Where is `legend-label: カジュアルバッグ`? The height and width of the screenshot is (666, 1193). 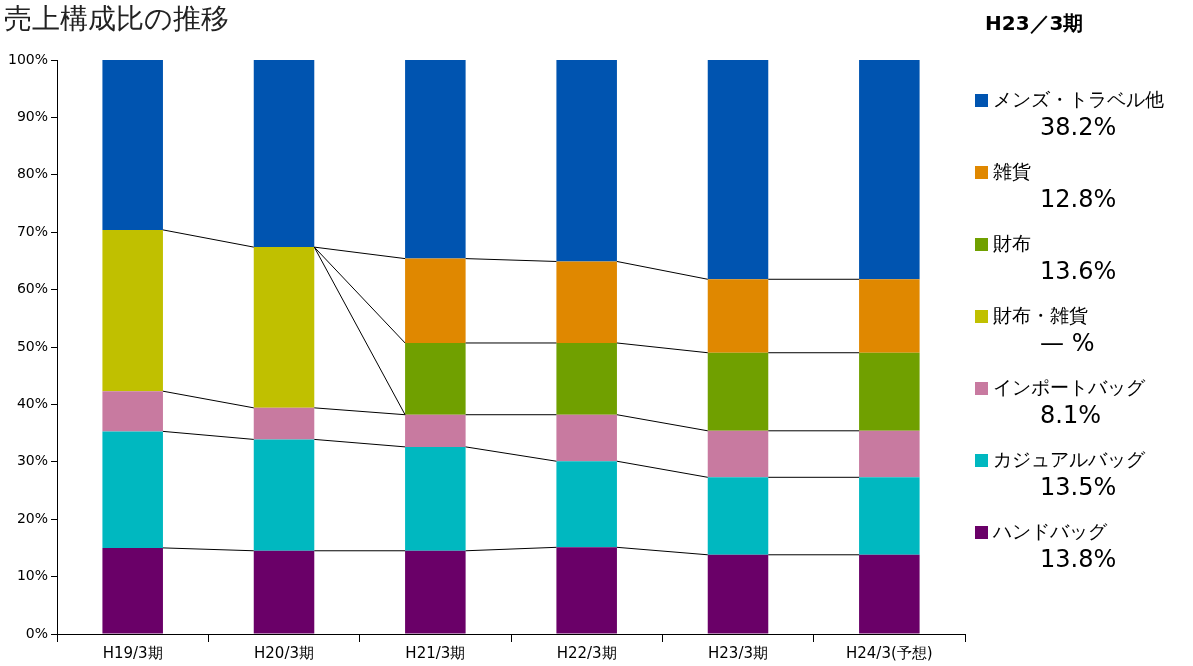
legend-label: カジュアルバッグ is located at coordinates (1069, 459).